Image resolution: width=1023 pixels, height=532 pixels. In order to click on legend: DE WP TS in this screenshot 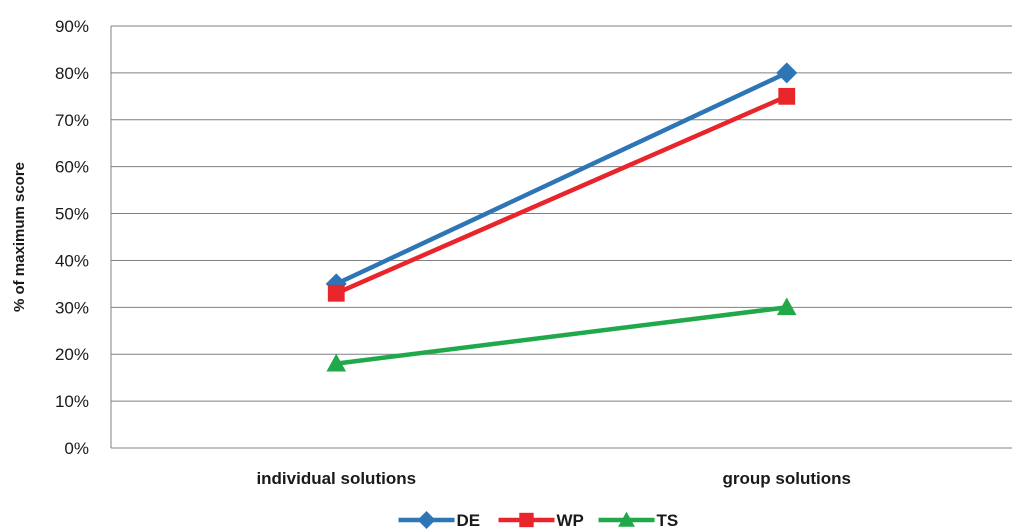, I will do `click(538, 520)`.